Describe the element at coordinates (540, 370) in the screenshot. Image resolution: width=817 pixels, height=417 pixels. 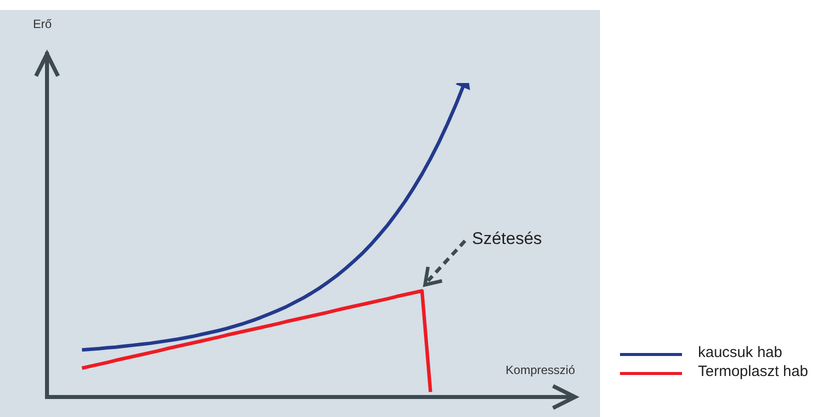
I see `x-axis-title: Kompresszió` at that location.